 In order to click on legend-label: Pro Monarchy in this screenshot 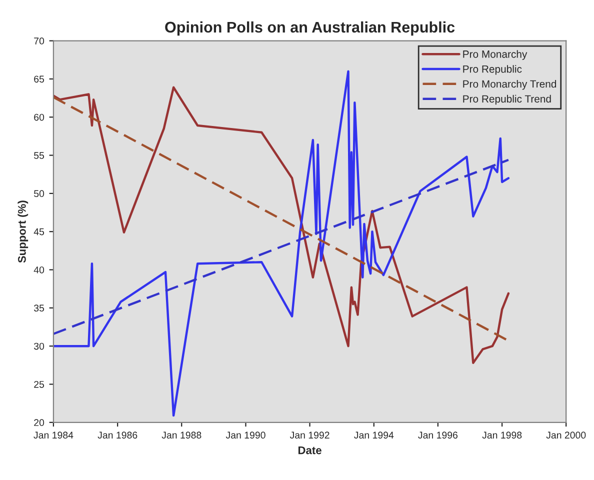, I will do `click(495, 55)`.